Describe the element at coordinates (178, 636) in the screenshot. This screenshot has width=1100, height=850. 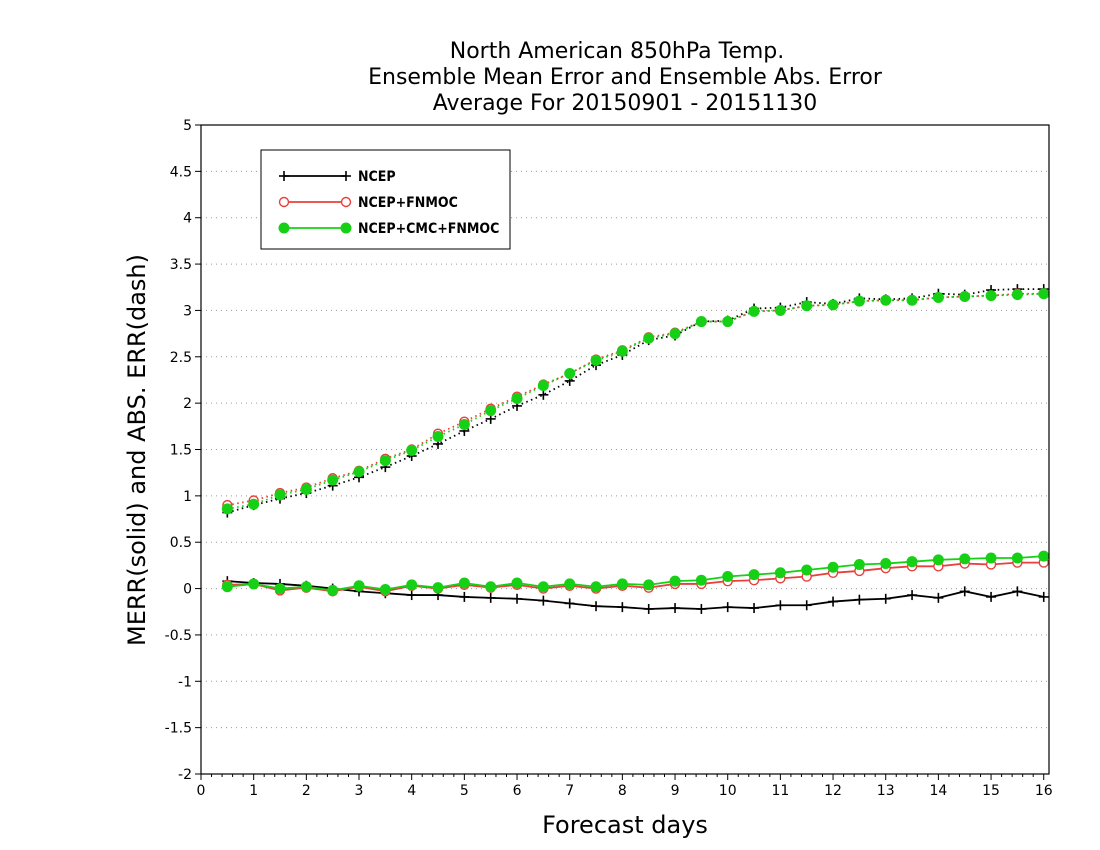
I see `y-tick-label: -0.5` at that location.